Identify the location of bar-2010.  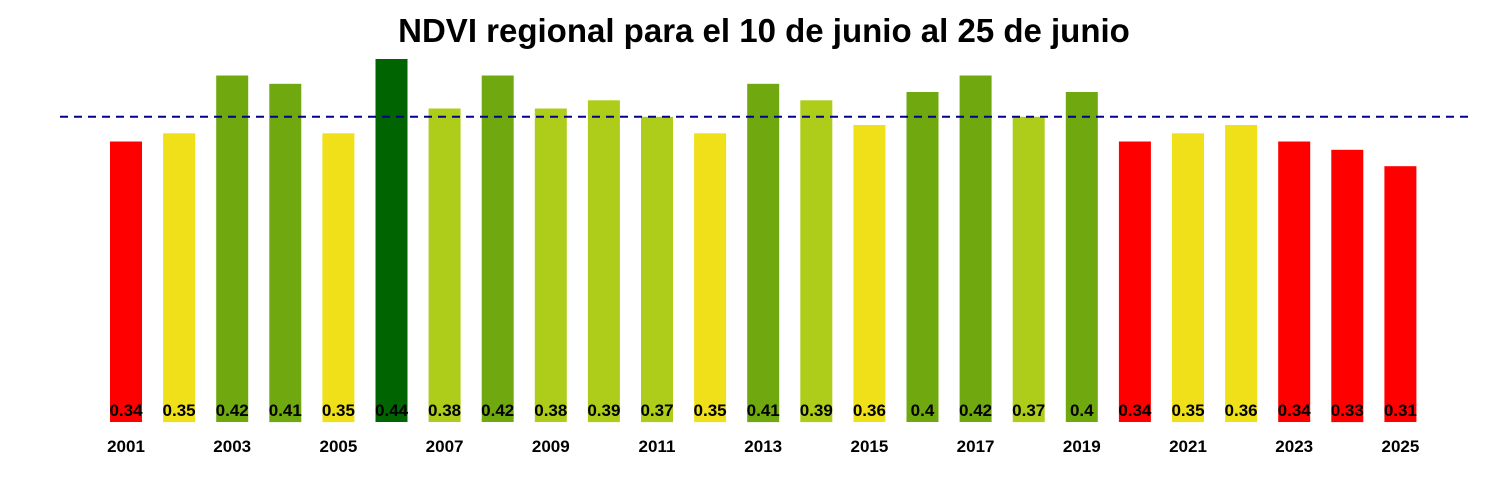
(603, 261).